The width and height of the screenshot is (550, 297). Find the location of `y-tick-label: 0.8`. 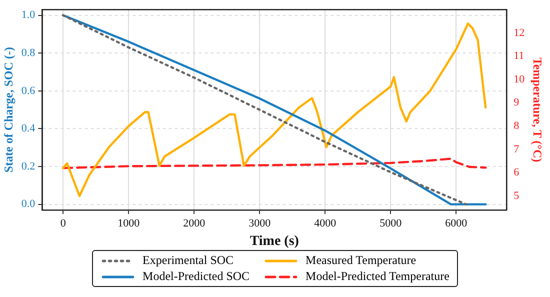

y-tick-label: 0.8 is located at coordinates (28, 52).